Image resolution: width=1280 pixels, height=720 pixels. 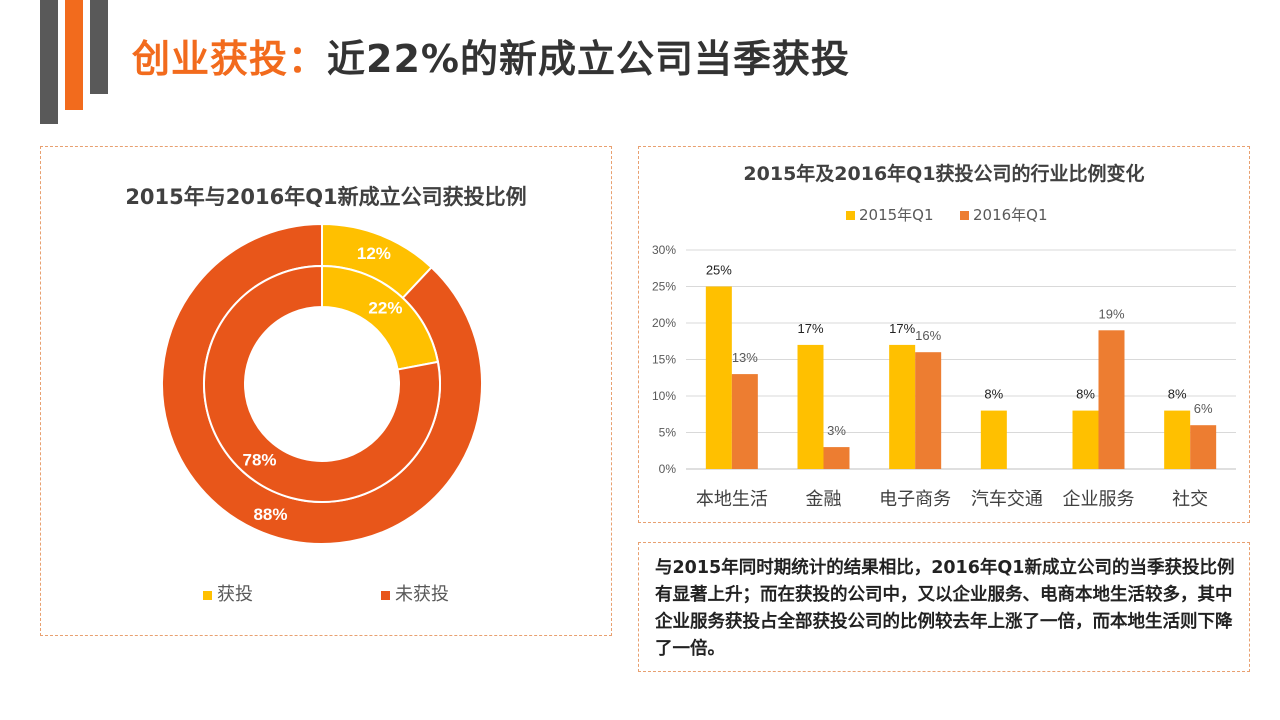 I want to click on data-label-2016: 3%, so click(x=836, y=430).